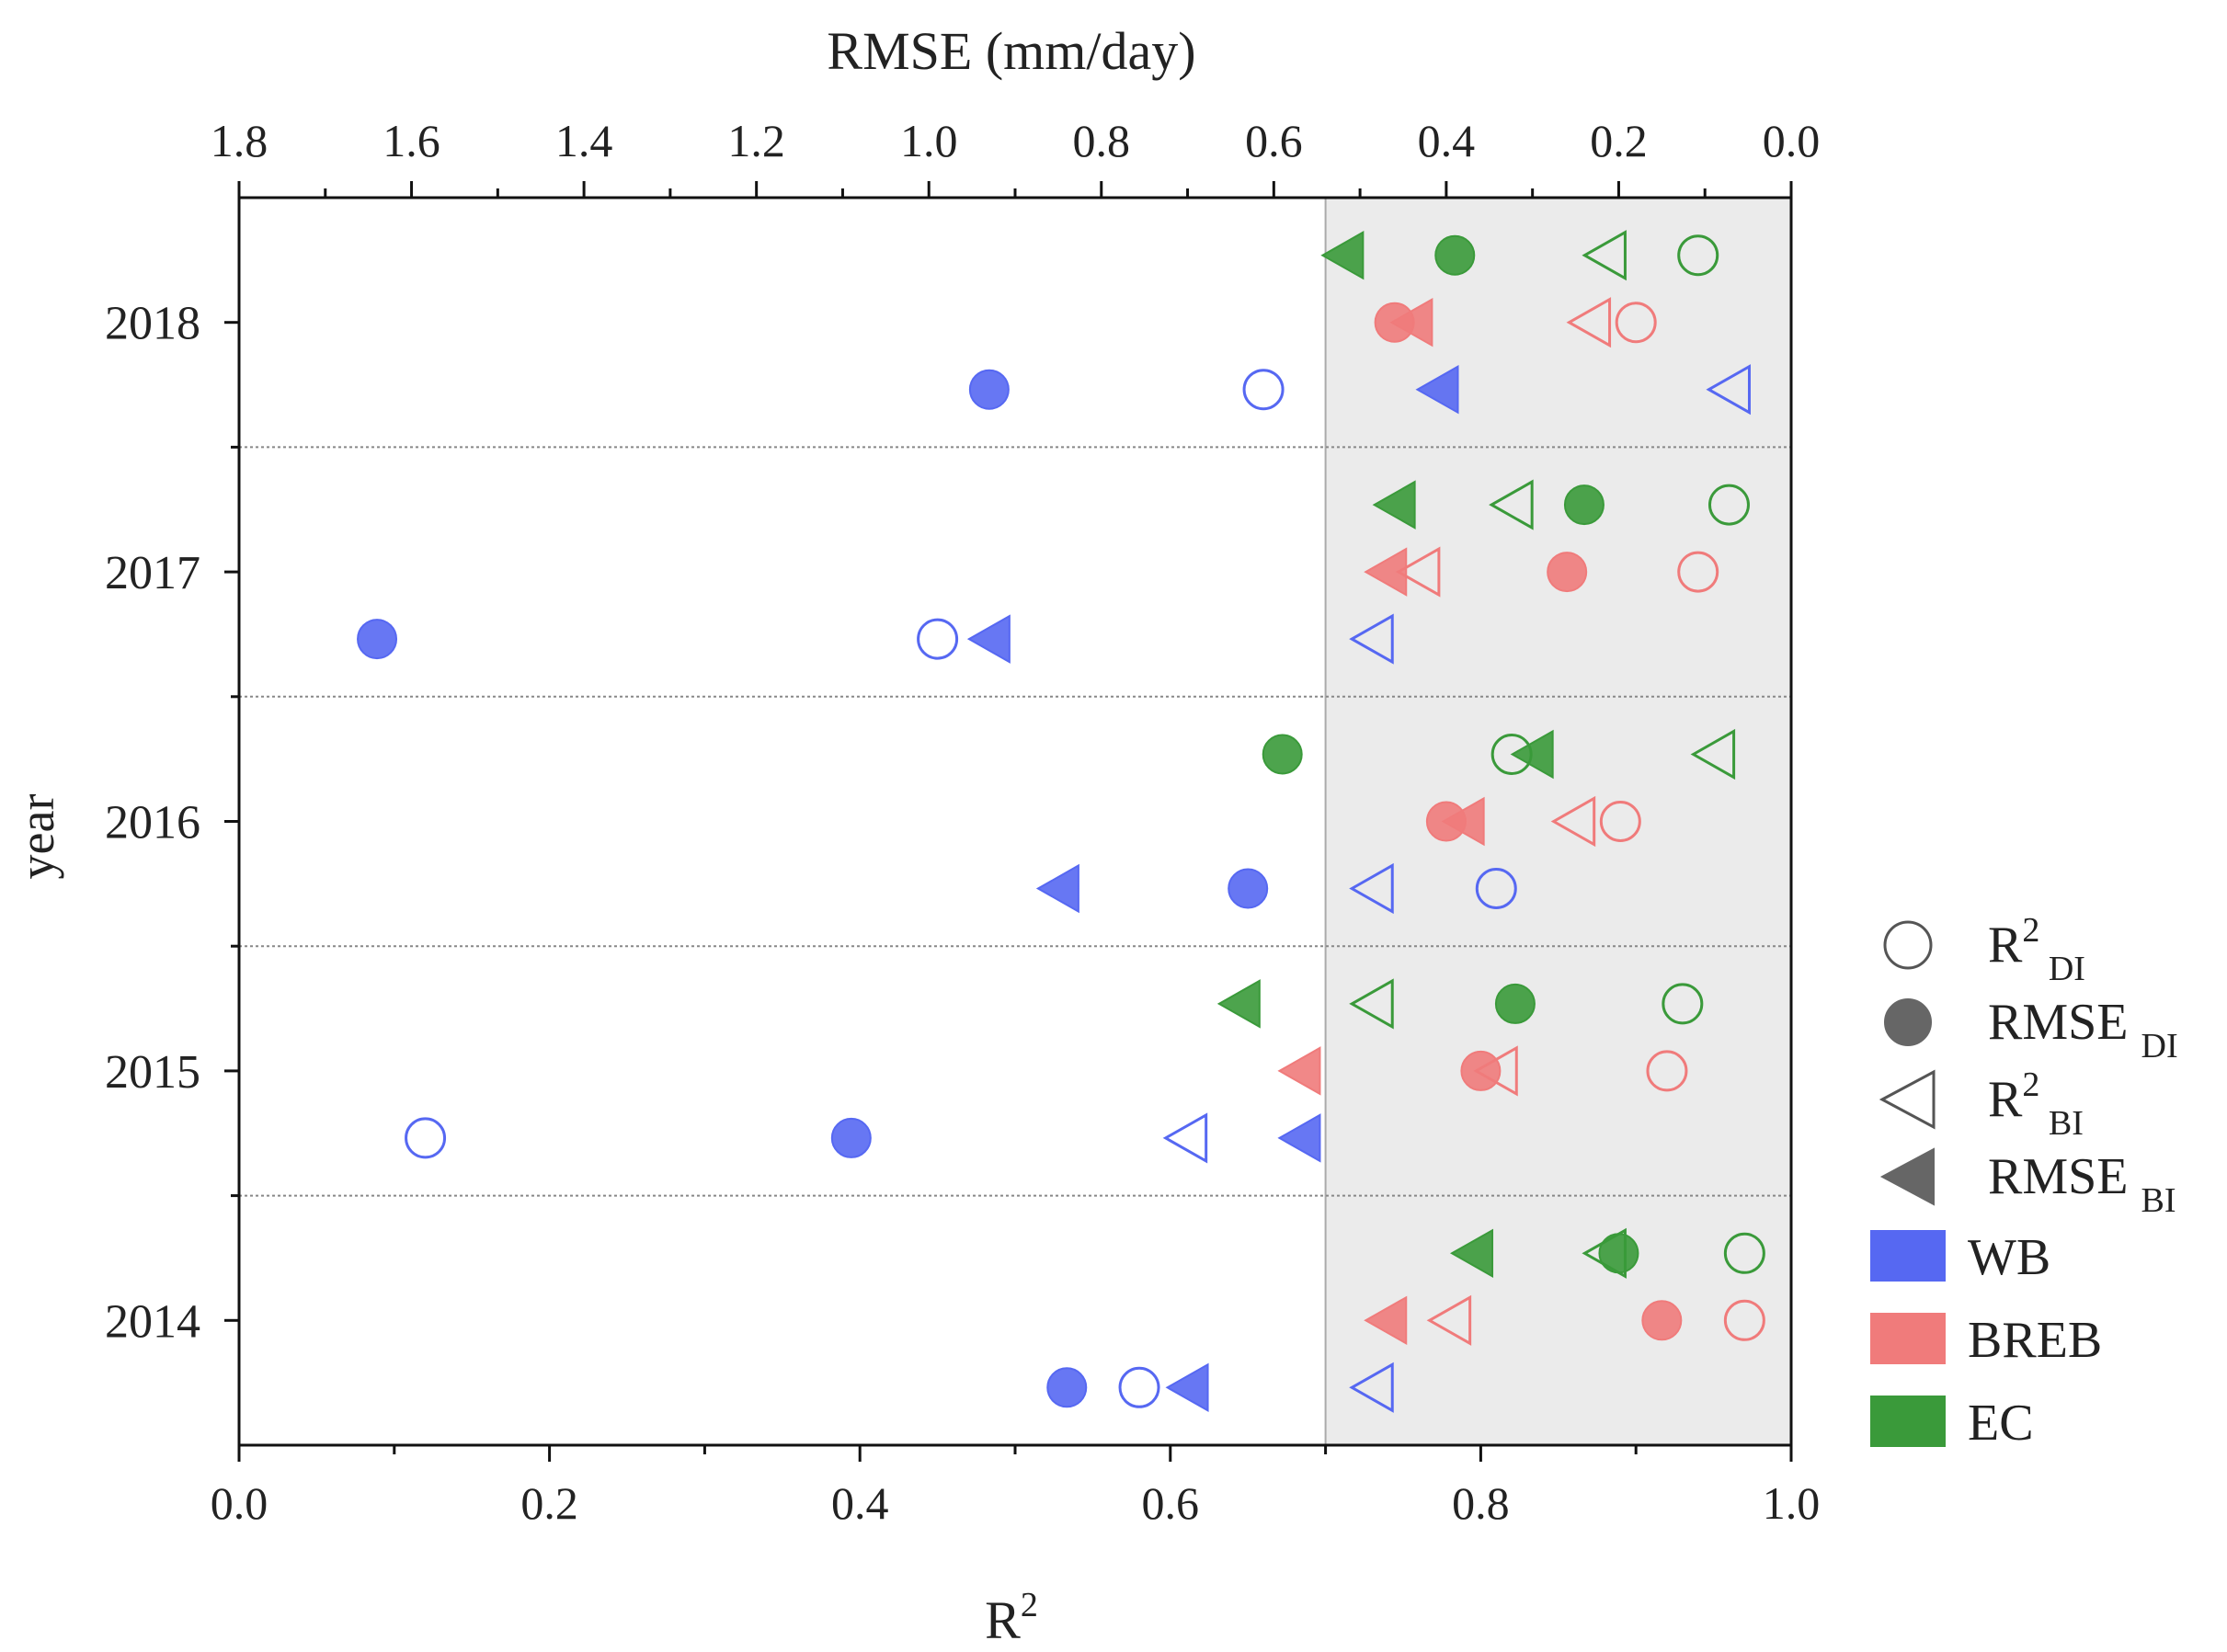 The image size is (2227, 1652). Describe the element at coordinates (152, 1072) in the screenshot. I see `y-tick-label: 2015` at that location.